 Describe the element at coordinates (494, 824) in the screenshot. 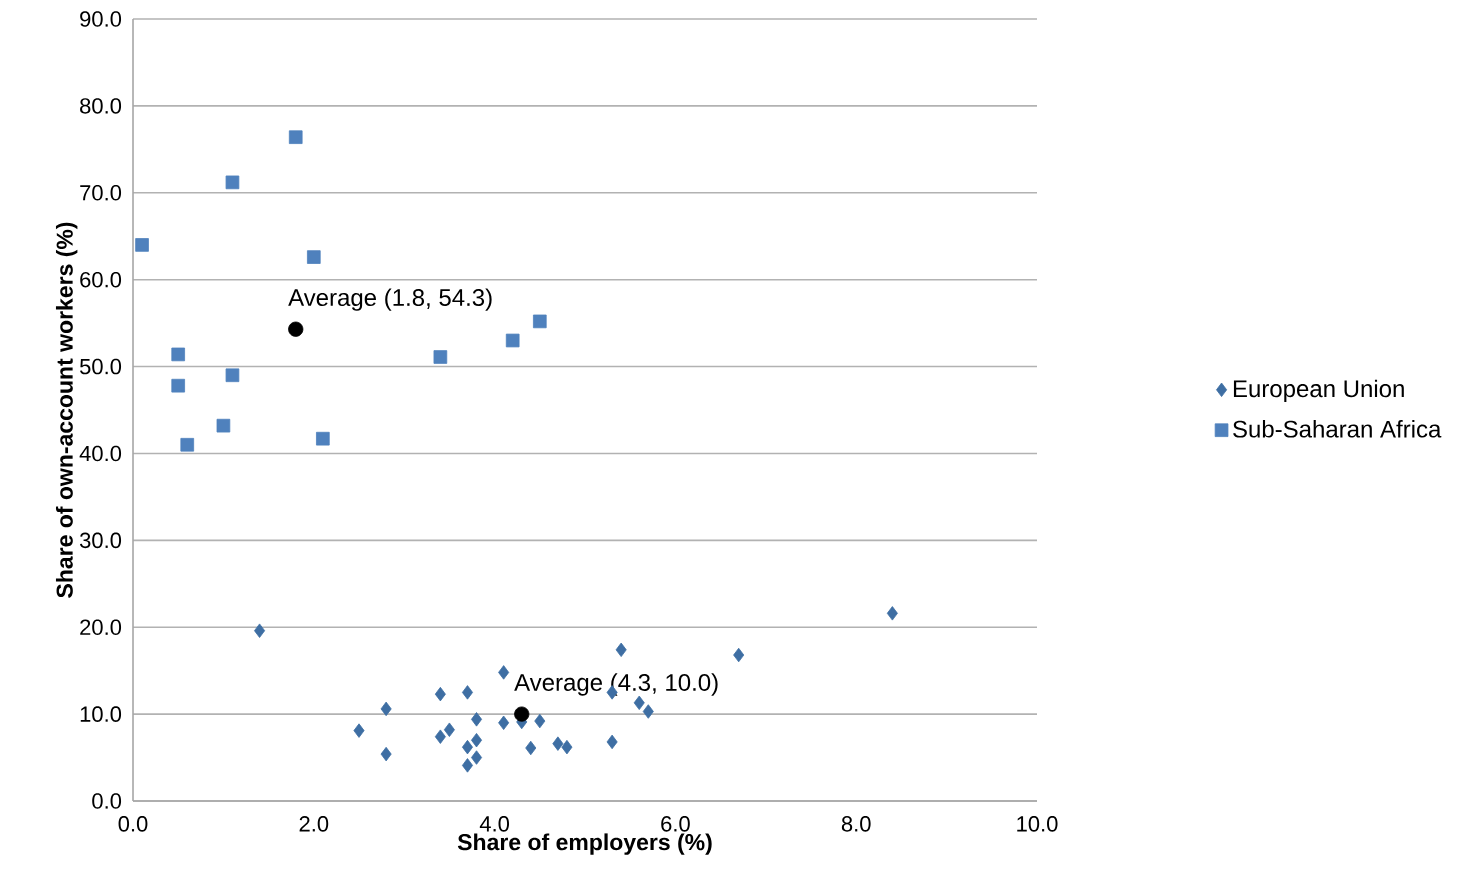

I see `x-tick-label: 4.0` at that location.